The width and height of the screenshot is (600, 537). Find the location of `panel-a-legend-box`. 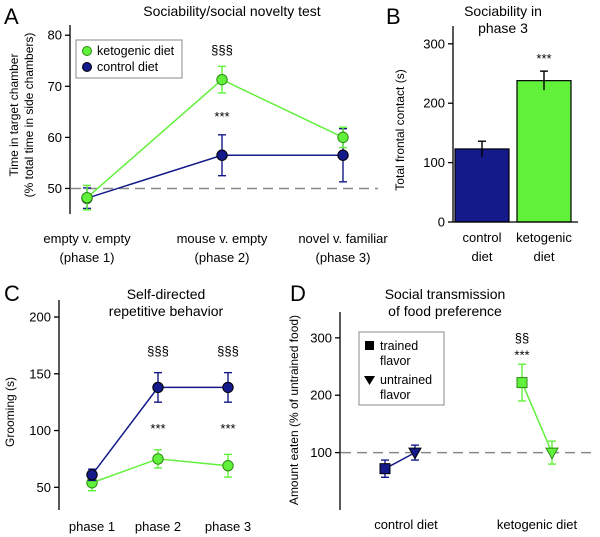

panel-a-legend-box is located at coordinates (129, 59).